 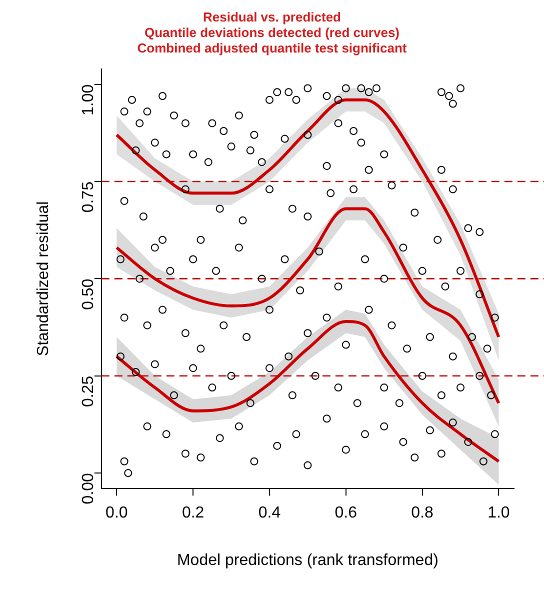 What do you see at coordinates (272, 40) in the screenshot?
I see `chart-subtitle: Quantile deviations detected (red curves) Combined adjusted quantile test significant` at bounding box center [272, 40].